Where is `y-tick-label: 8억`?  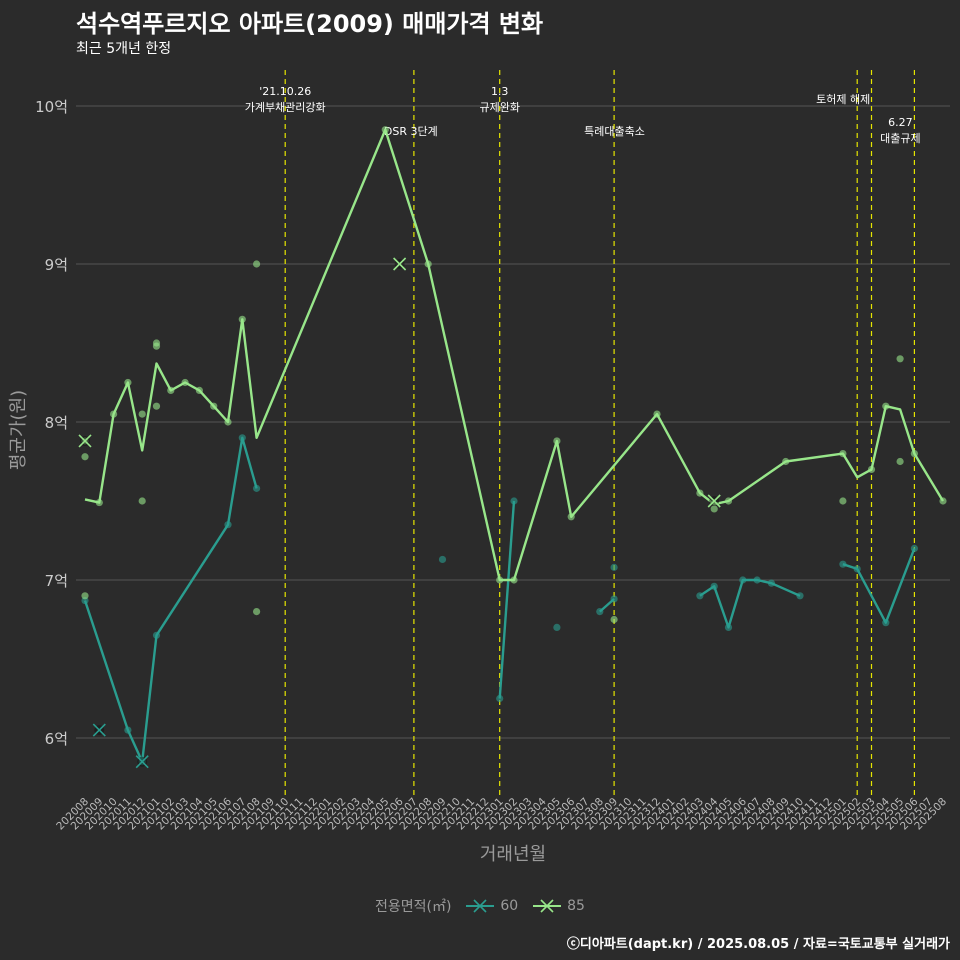 y-tick-label: 8억 is located at coordinates (56, 423).